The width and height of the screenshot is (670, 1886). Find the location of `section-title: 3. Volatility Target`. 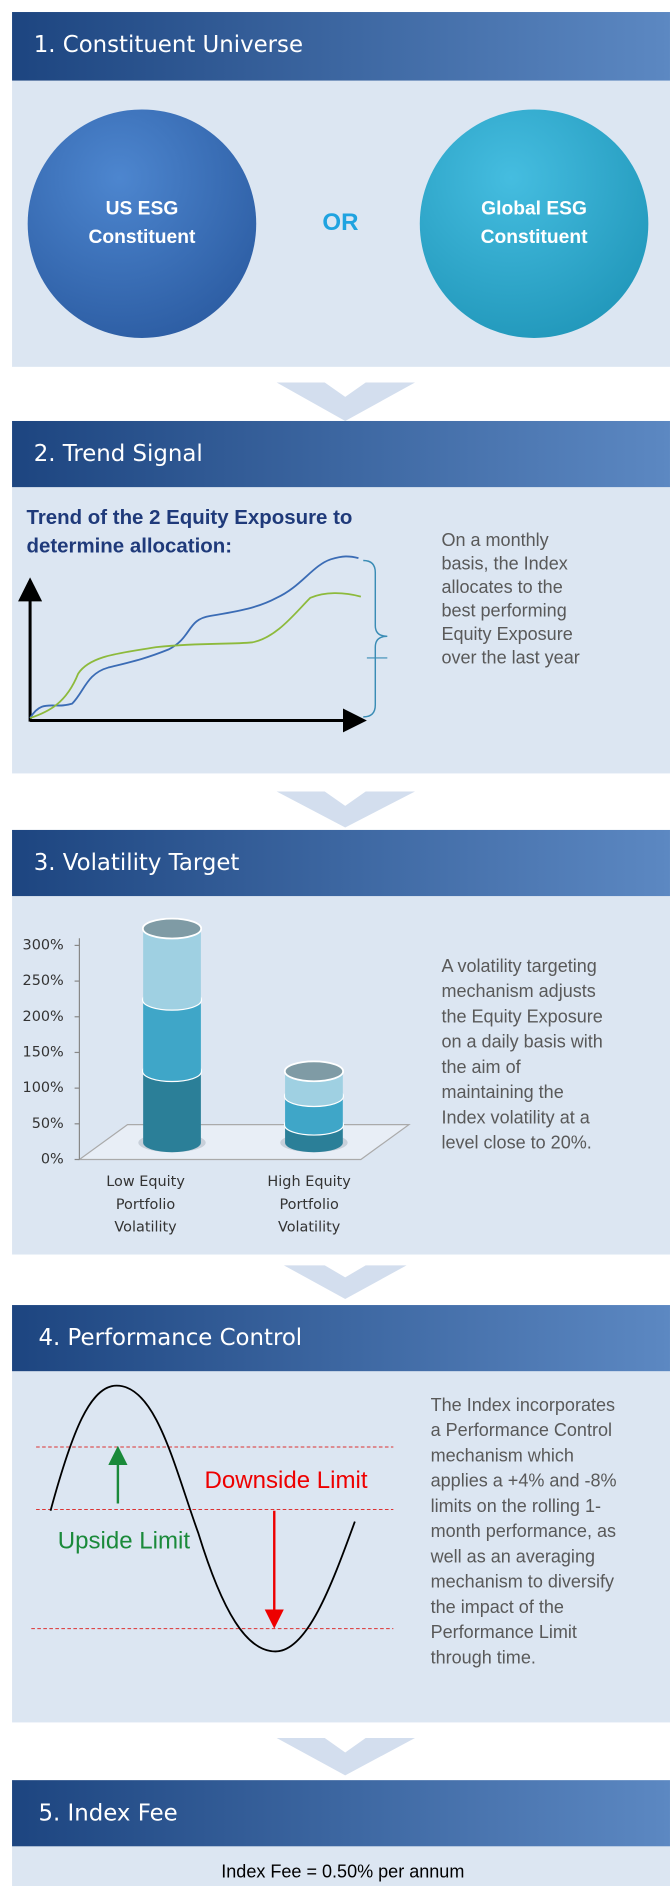

section-title: 3. Volatility Target is located at coordinates (137, 863).